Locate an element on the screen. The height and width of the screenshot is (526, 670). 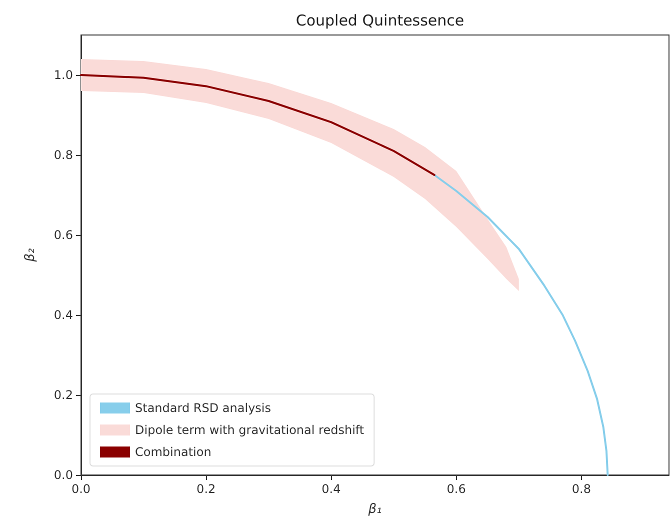
x-axis-title: β₁ is located at coordinates (374, 509).